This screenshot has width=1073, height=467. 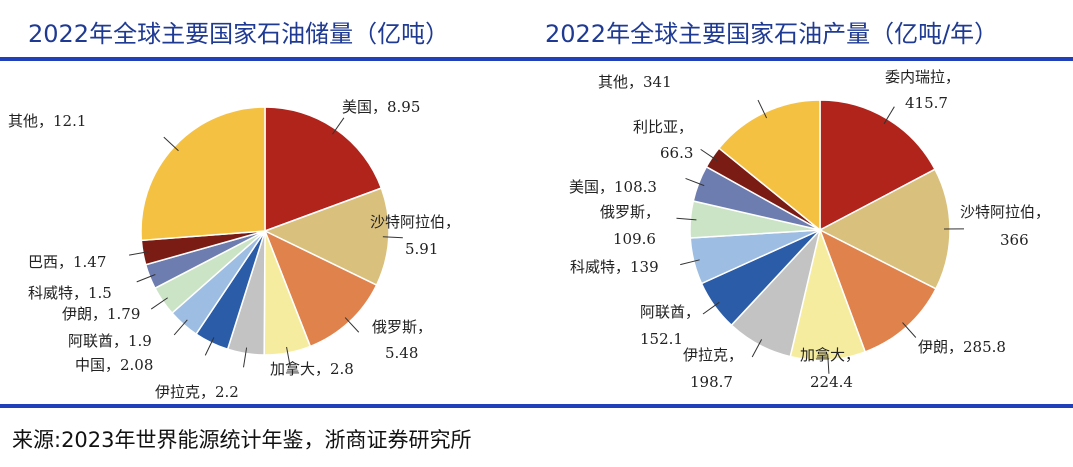 I want to click on slice-label: 其他，12.1, so click(x=47, y=121).